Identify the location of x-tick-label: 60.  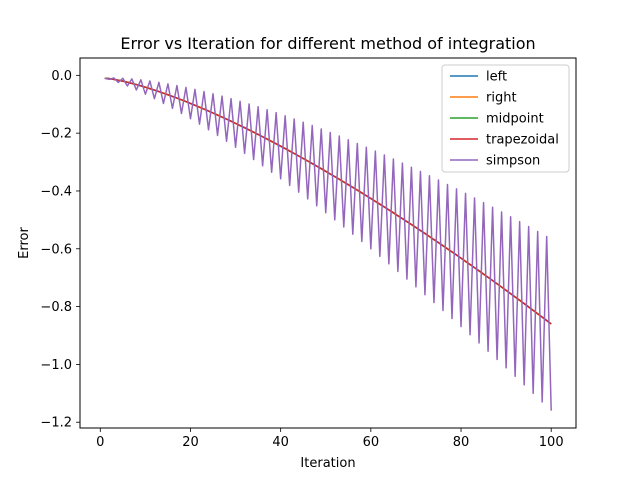
(371, 442).